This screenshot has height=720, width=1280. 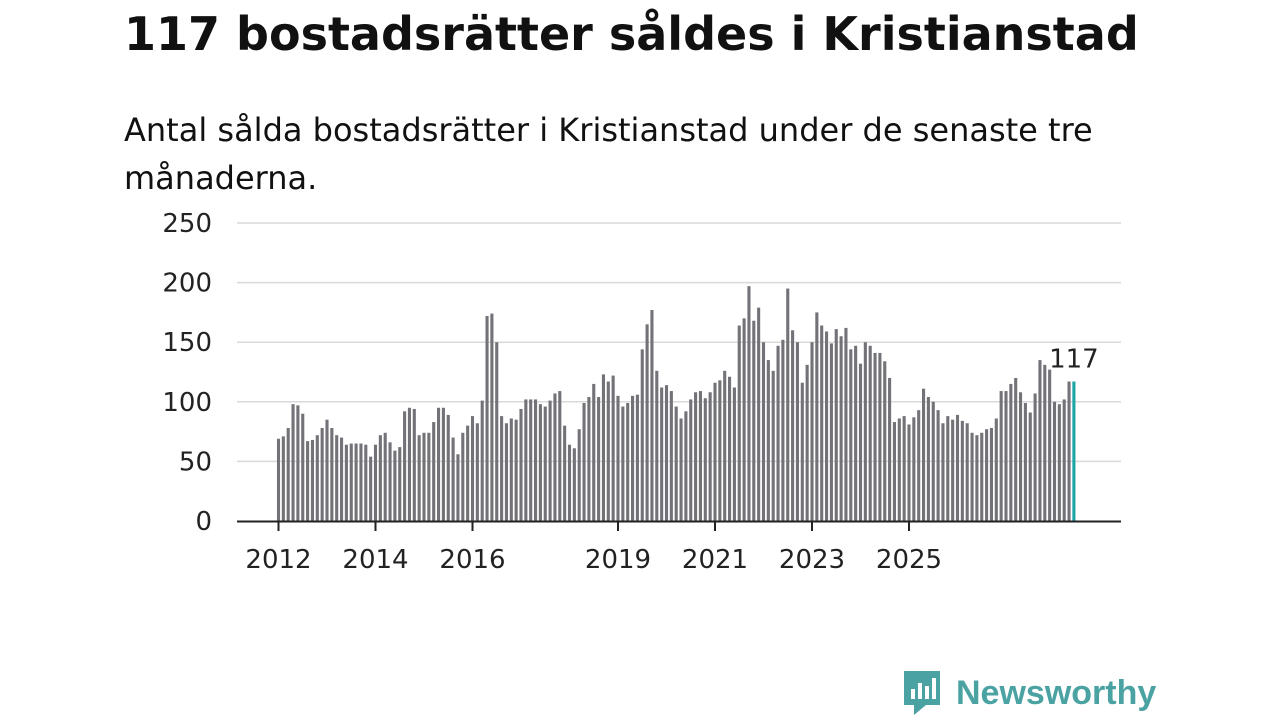 I want to click on y-tick-label: 150, so click(x=187, y=343).